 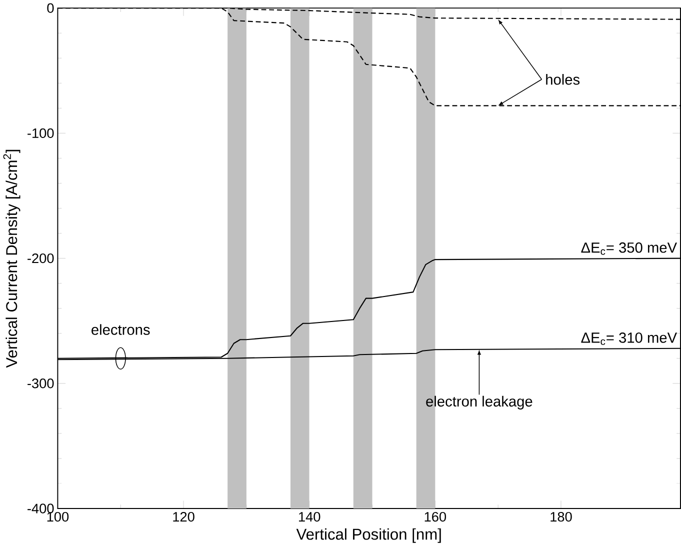 I want to click on annotation: holes, so click(x=563, y=79).